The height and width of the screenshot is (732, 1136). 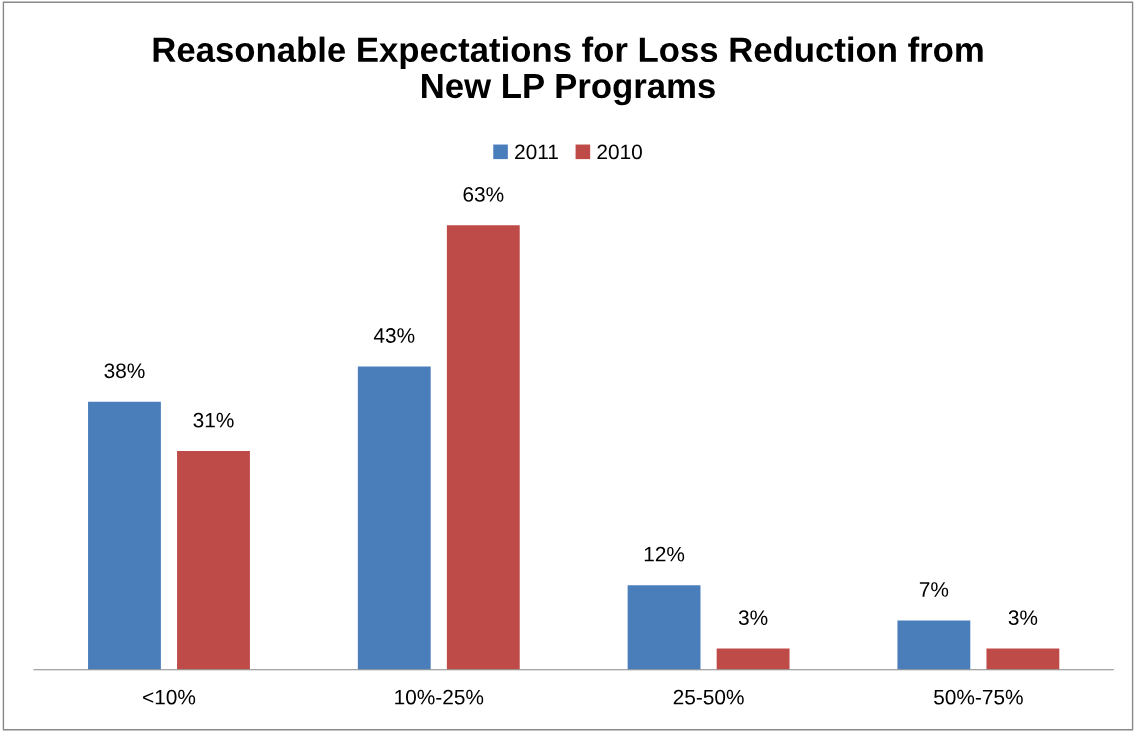 I want to click on legend-label: 2011, so click(x=536, y=152).